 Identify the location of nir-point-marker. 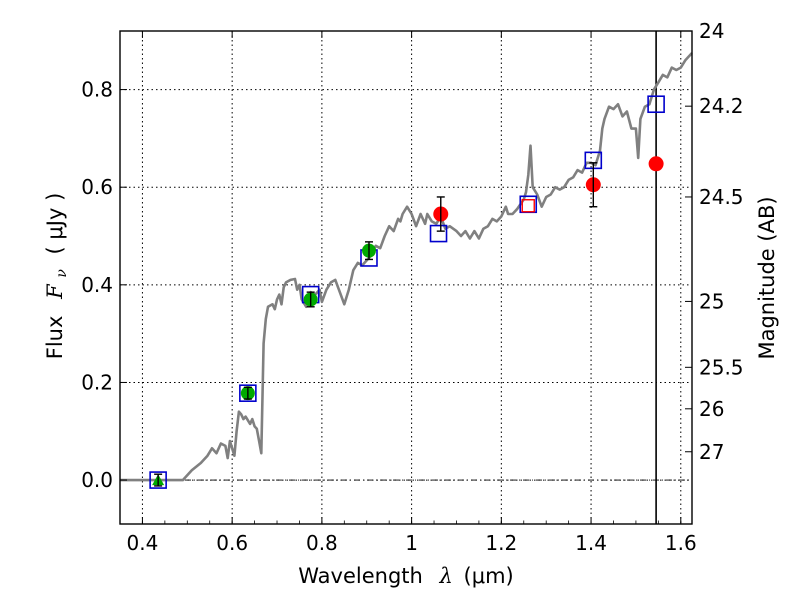
(656, 164).